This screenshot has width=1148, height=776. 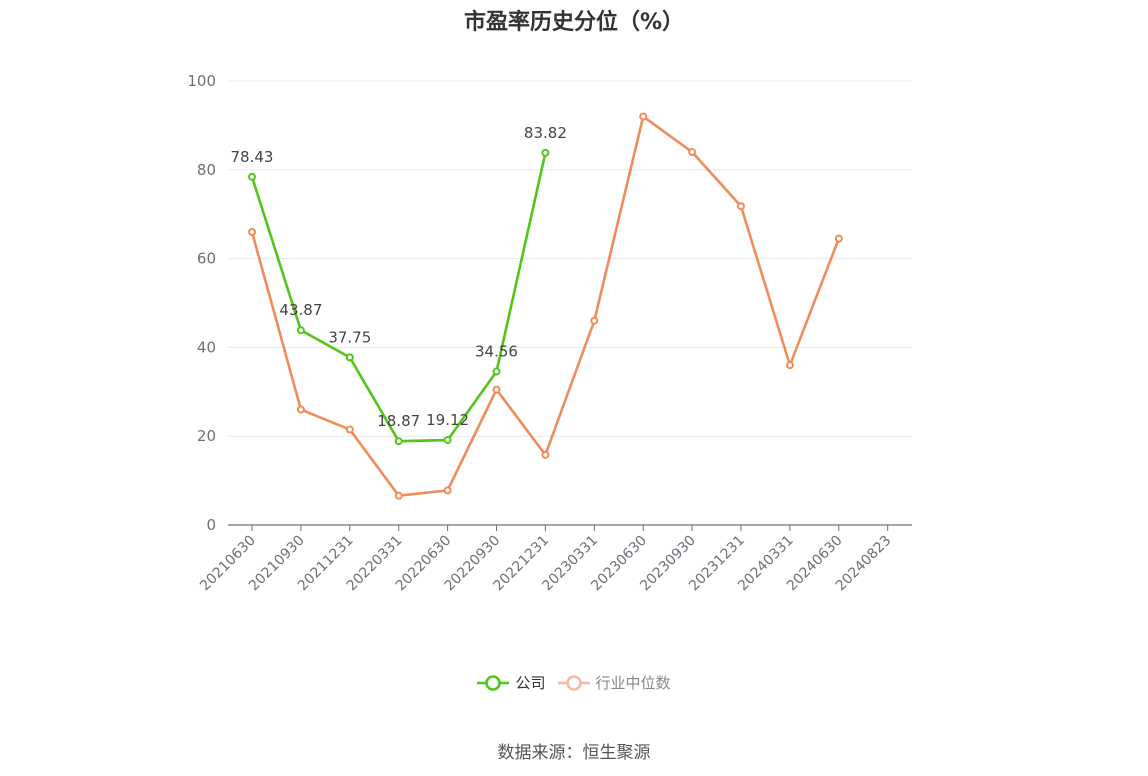 What do you see at coordinates (206, 259) in the screenshot?
I see `y-tick-label: 60` at bounding box center [206, 259].